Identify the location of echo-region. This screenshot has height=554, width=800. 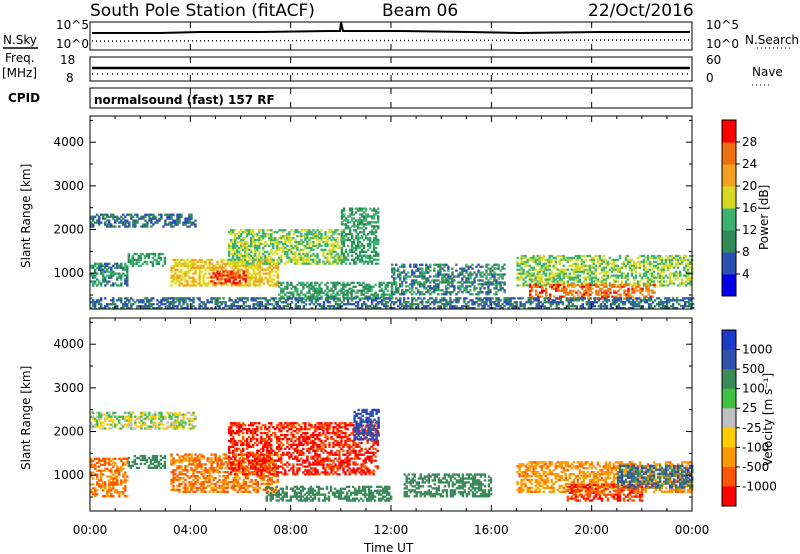
(285, 247).